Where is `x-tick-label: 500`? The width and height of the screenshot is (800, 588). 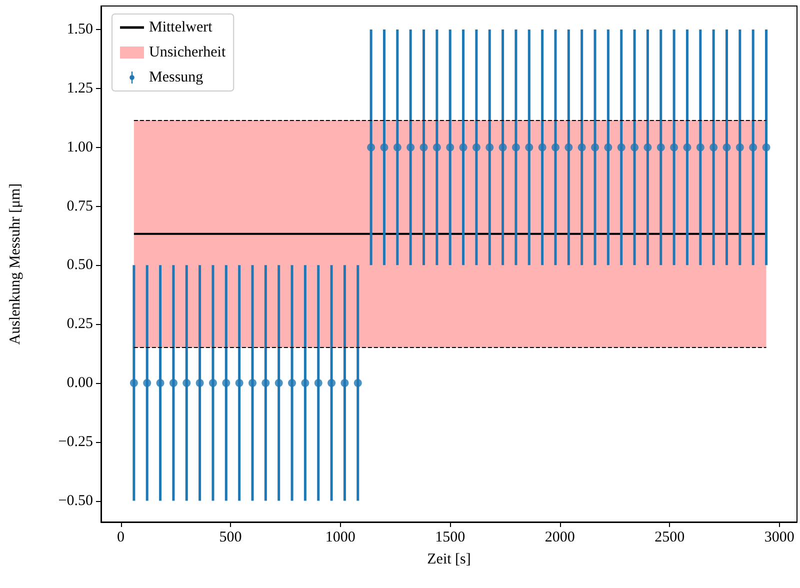
x-tick-label: 500 is located at coordinates (230, 538).